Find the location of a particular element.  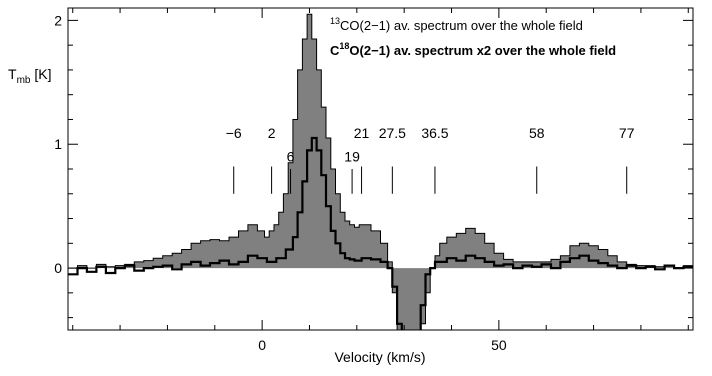

velocity-marker-label: 2 is located at coordinates (272, 133).